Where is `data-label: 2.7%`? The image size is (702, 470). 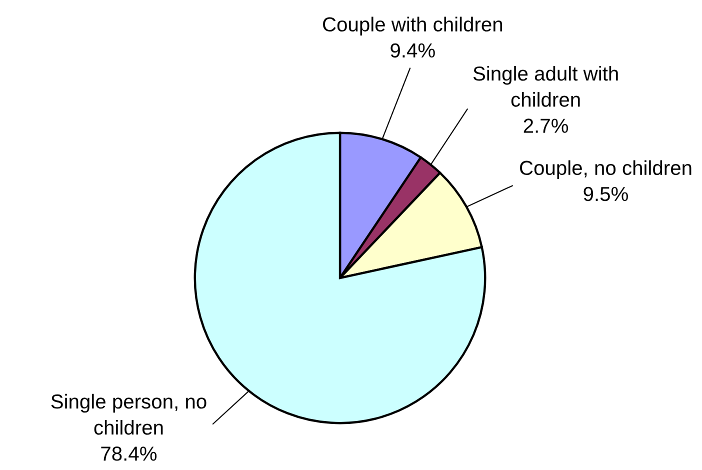 data-label: 2.7% is located at coordinates (546, 125).